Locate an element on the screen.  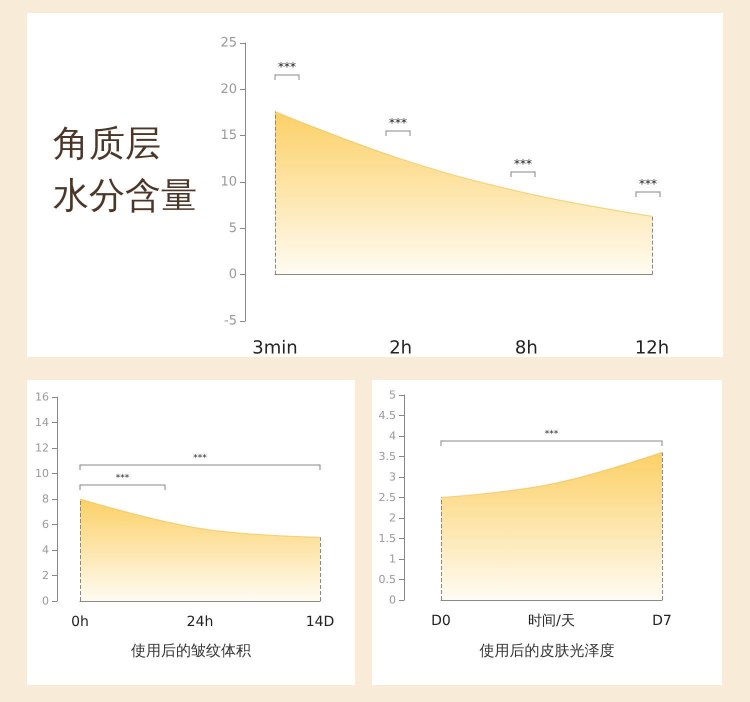
x-tick-label: 3min is located at coordinates (275, 348).